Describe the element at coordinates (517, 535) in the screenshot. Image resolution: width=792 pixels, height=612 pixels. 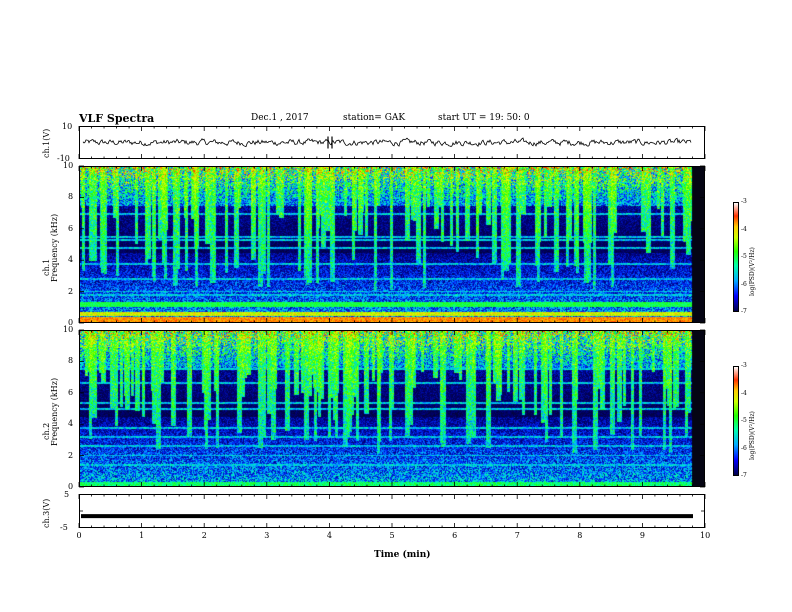
I see `x-tick-label: 7` at that location.